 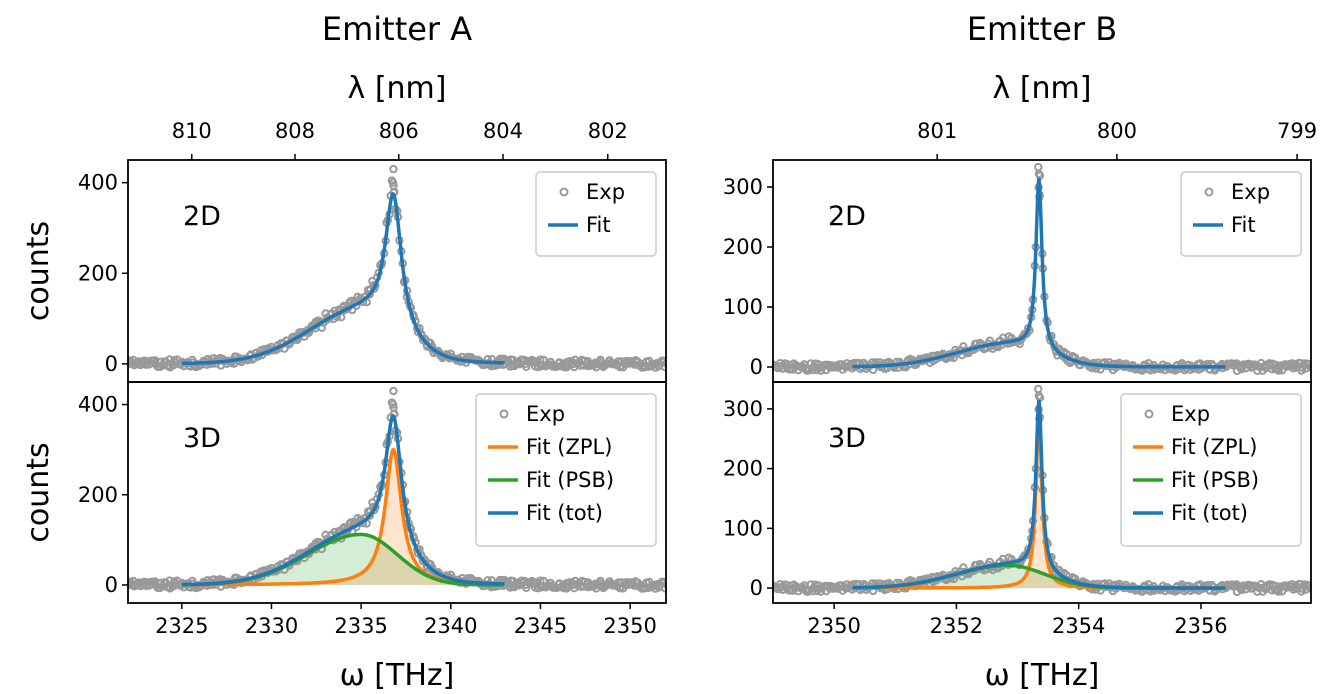 I want to click on axes-frame, so click(x=397, y=492).